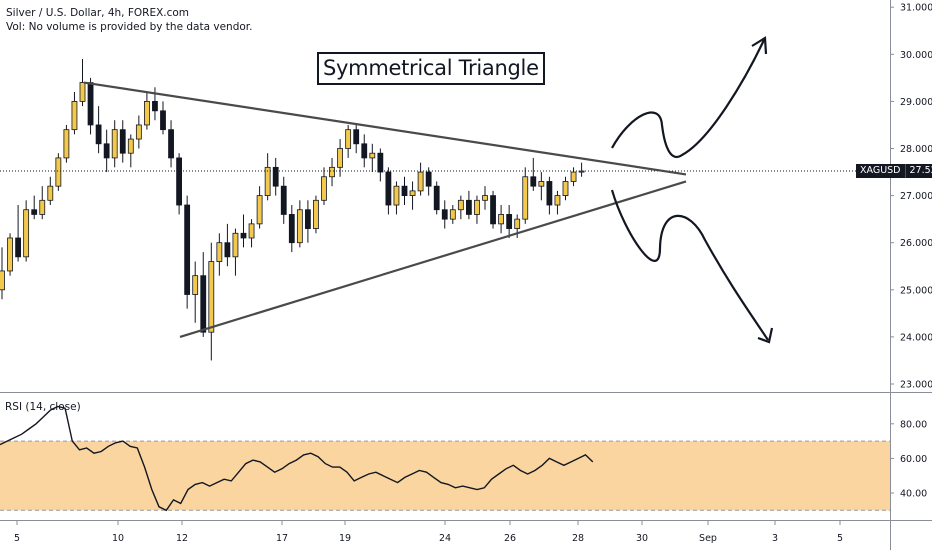  I want to click on time-tick-label: 26, so click(510, 538).